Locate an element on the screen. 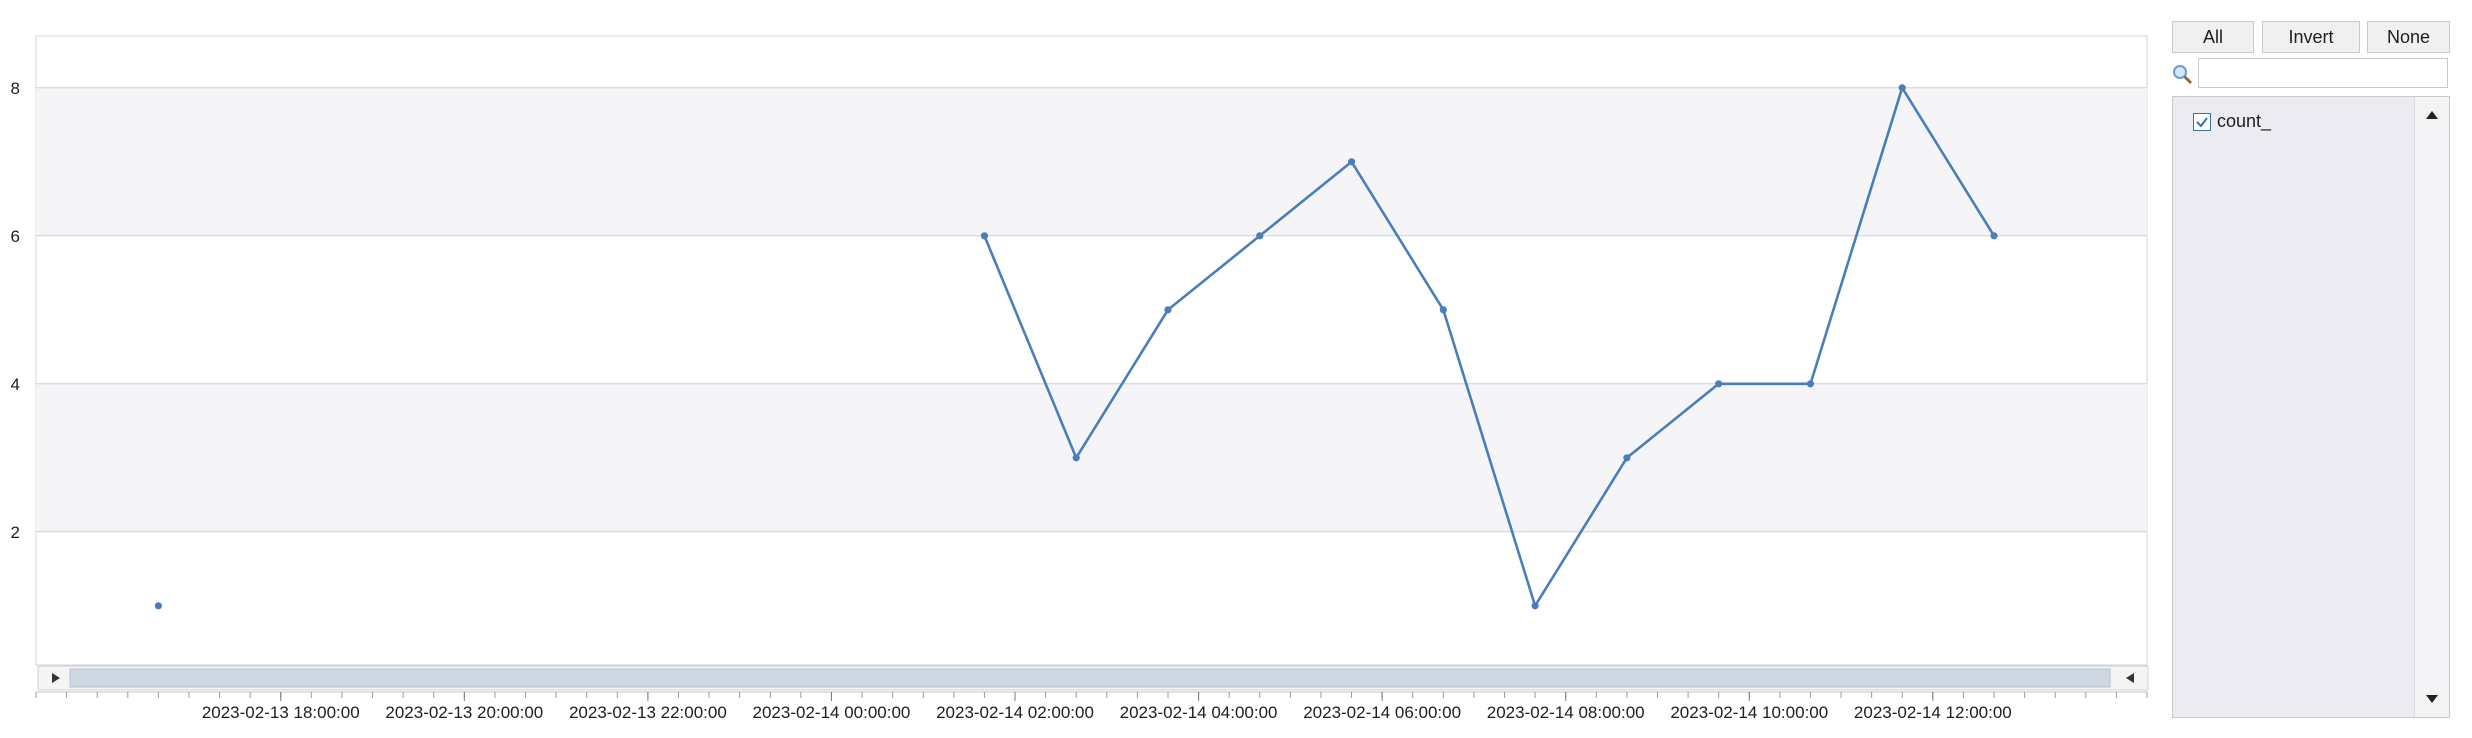 The width and height of the screenshot is (2472, 738). legend-item-count: count_ is located at coordinates (2232, 121).